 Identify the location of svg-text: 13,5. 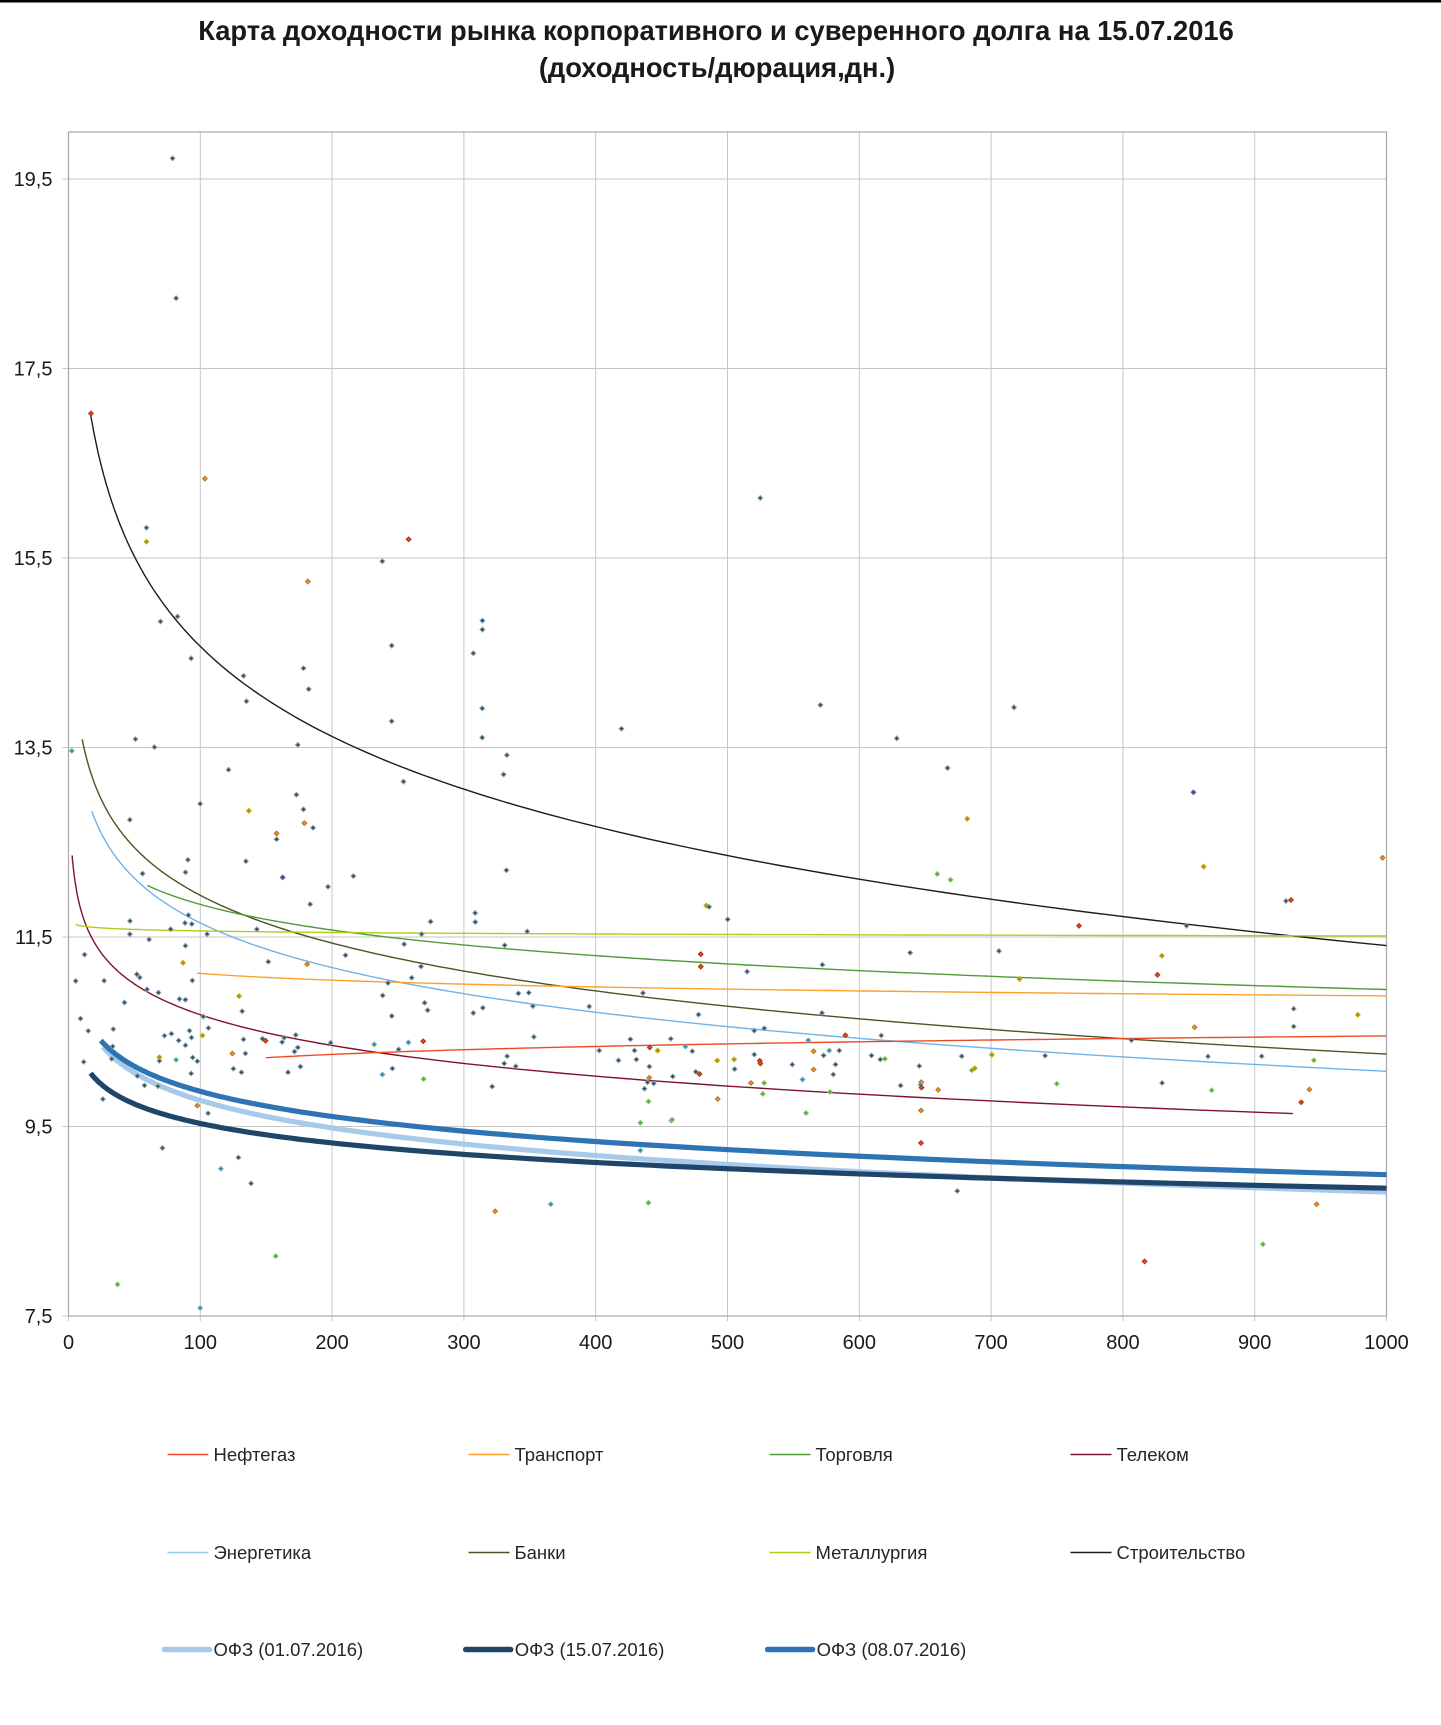
(33, 749).